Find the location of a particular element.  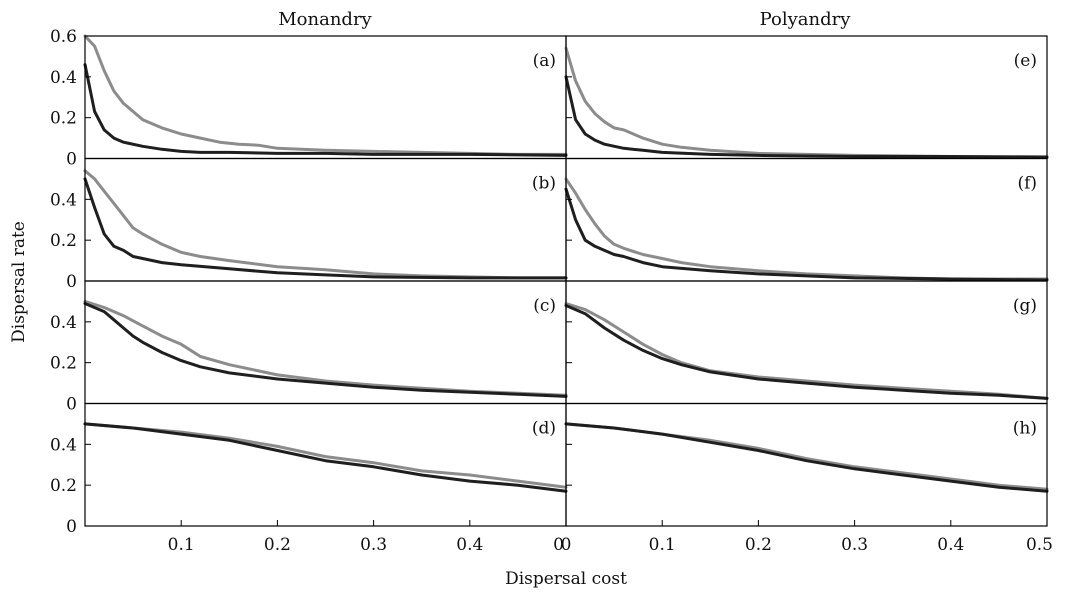

panel-label-d: (d) is located at coordinates (544, 429).